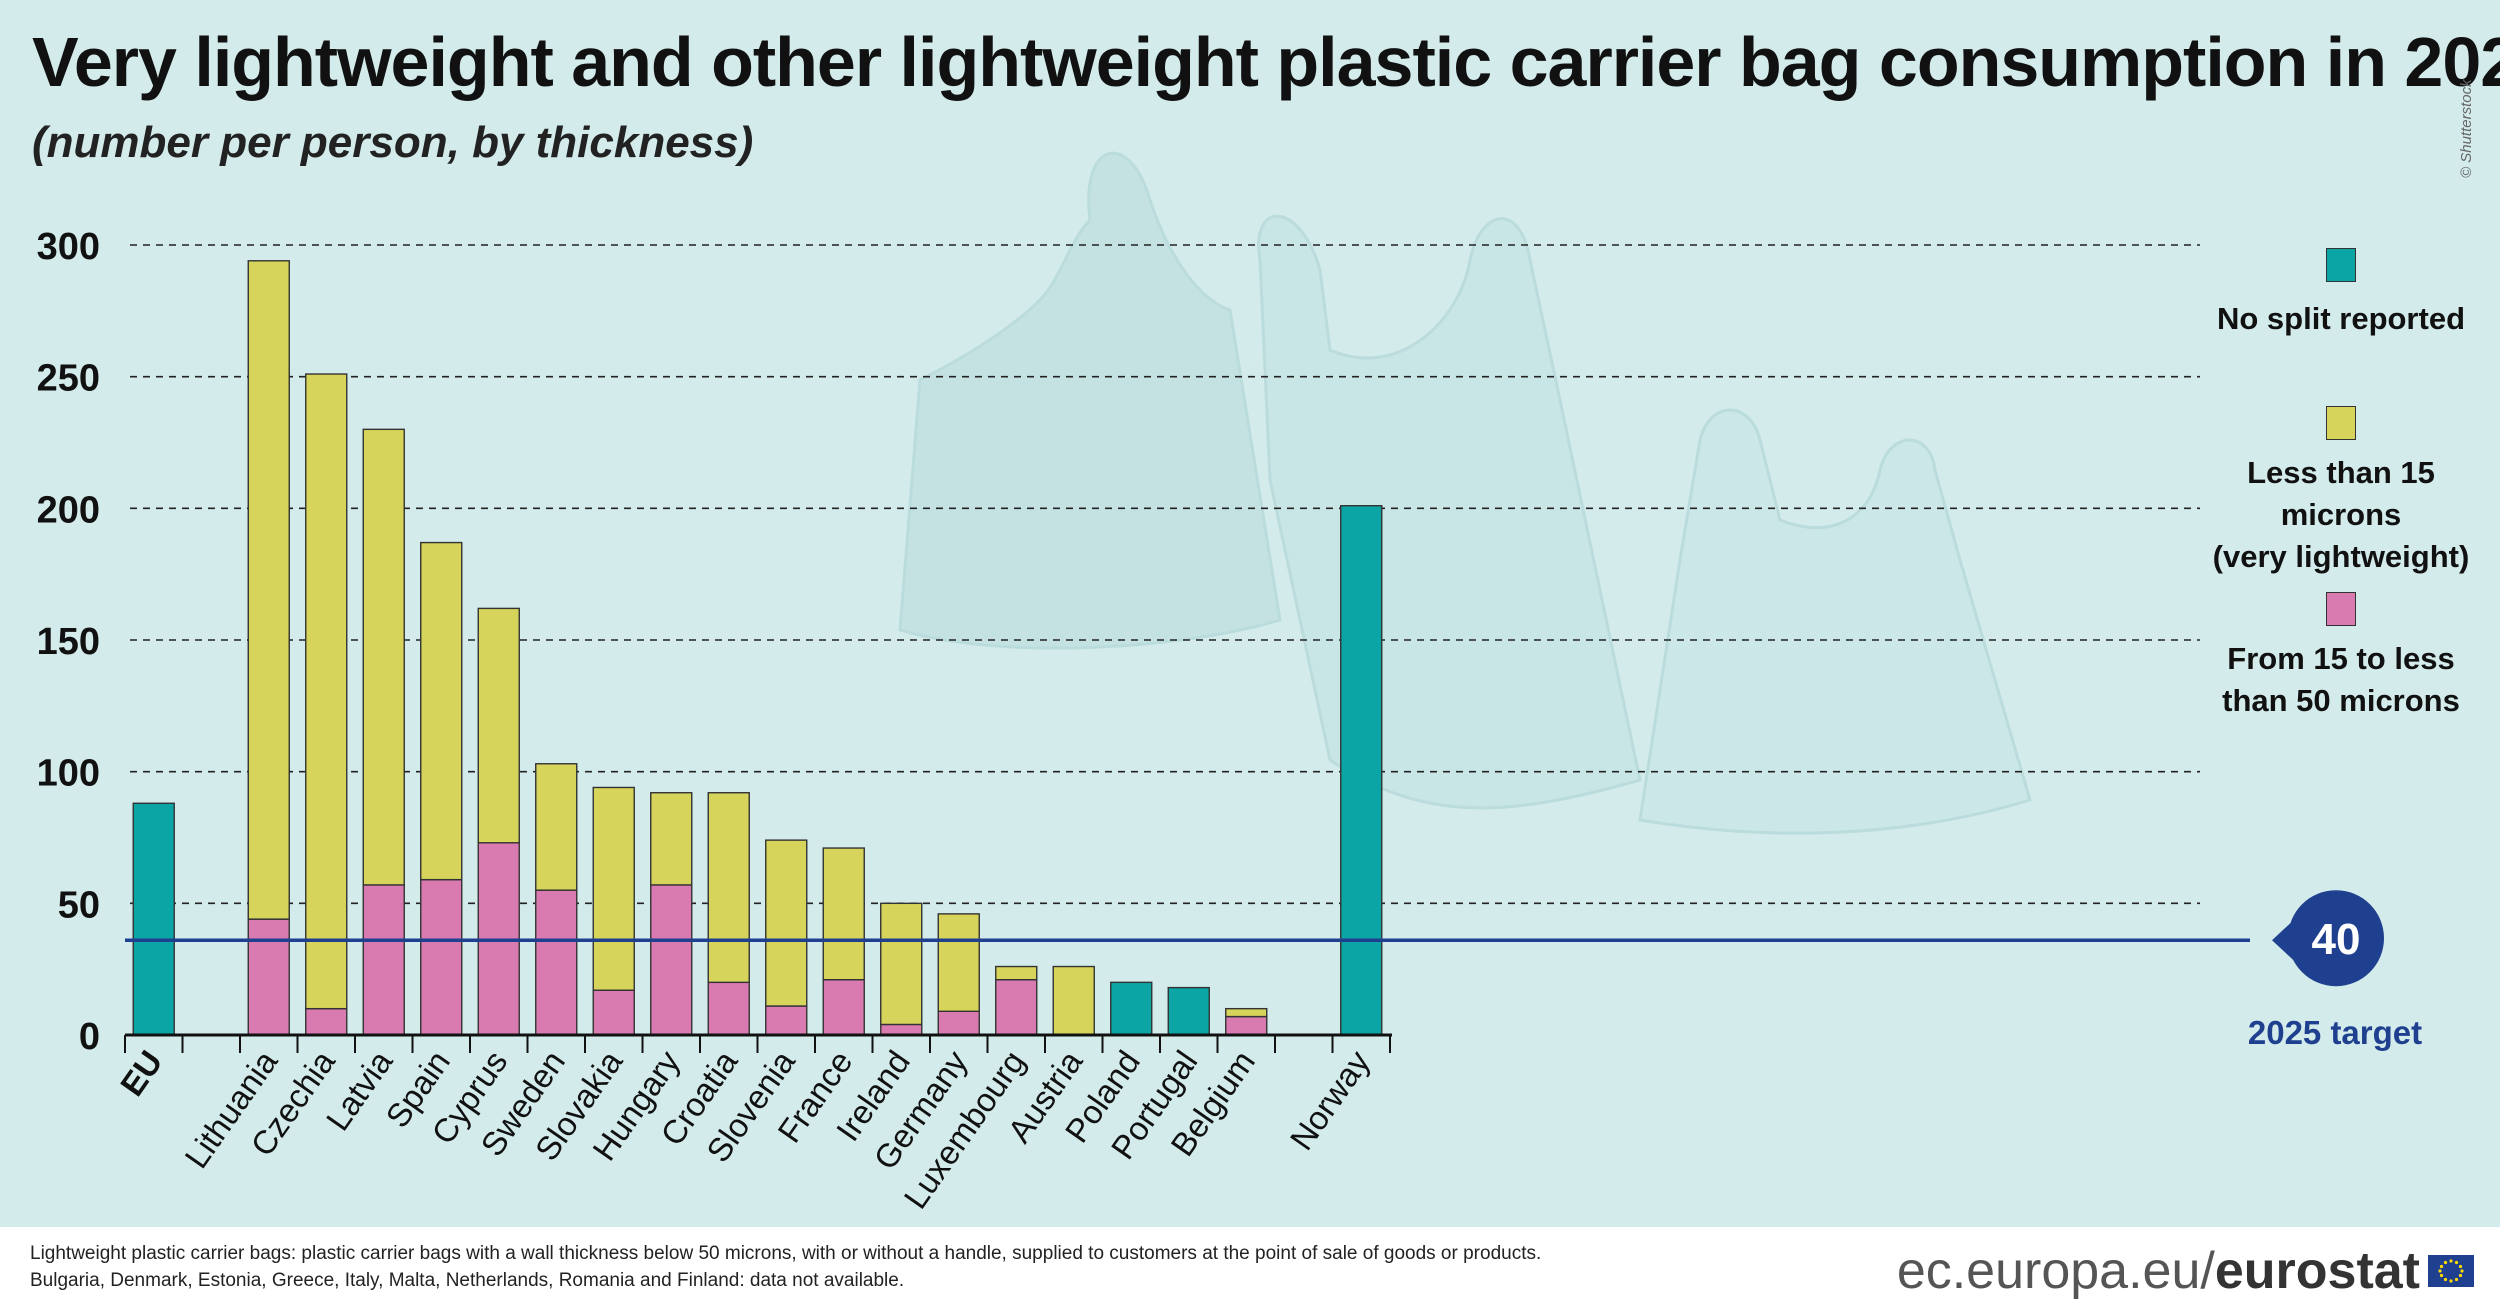  What do you see at coordinates (2341, 679) in the screenshot?
I see `legend-label: From 15 to less than 50 microns` at bounding box center [2341, 679].